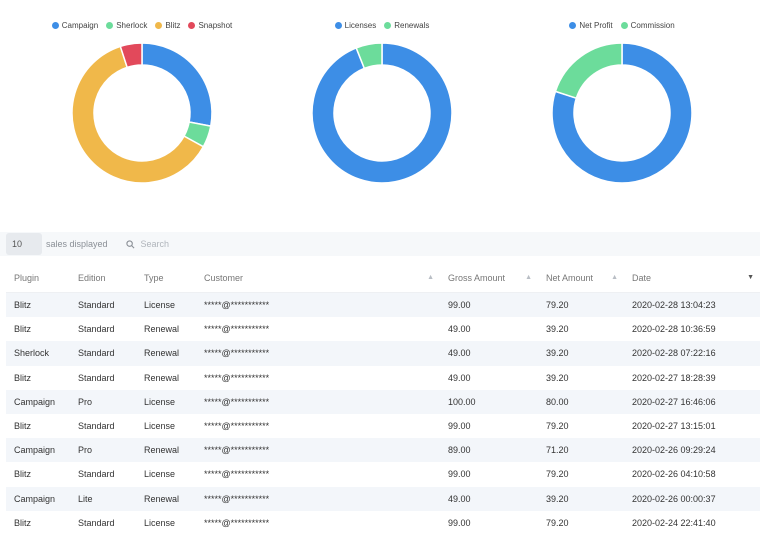 The height and width of the screenshot is (537, 768). Describe the element at coordinates (647, 25) in the screenshot. I see `legend-item: Commission` at that location.